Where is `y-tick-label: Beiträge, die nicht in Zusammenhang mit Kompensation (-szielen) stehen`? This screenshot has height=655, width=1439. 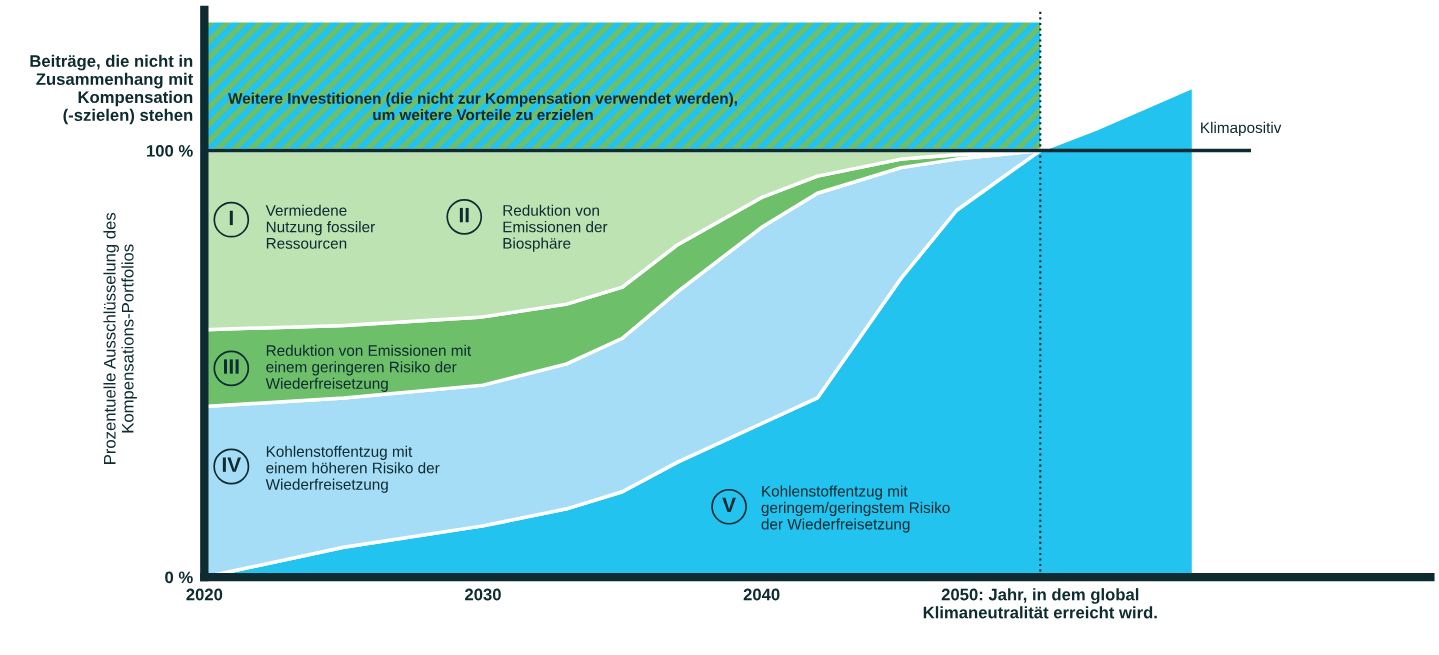
y-tick-label: Beiträge, die nicht in Zusammenhang mit Kompensation (-szielen) stehen is located at coordinates (112, 89).